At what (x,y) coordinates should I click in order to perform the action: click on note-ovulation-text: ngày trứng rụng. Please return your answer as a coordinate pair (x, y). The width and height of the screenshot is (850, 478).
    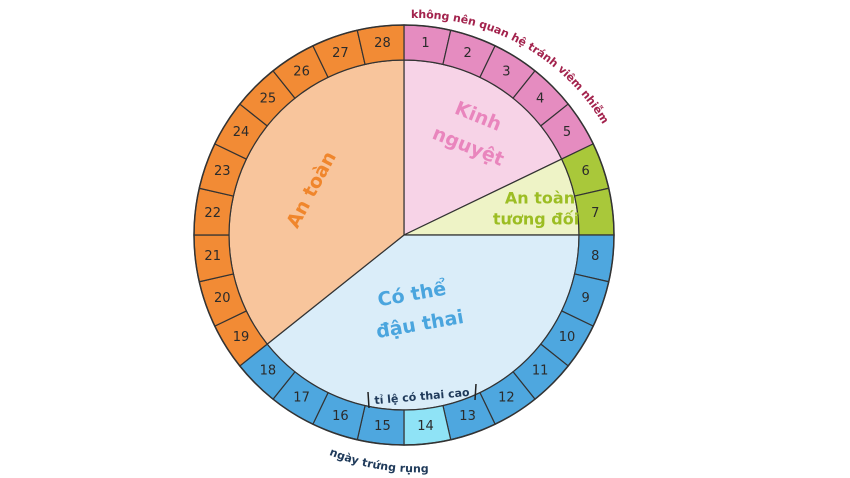
    Looking at the image, I should click on (378, 461).